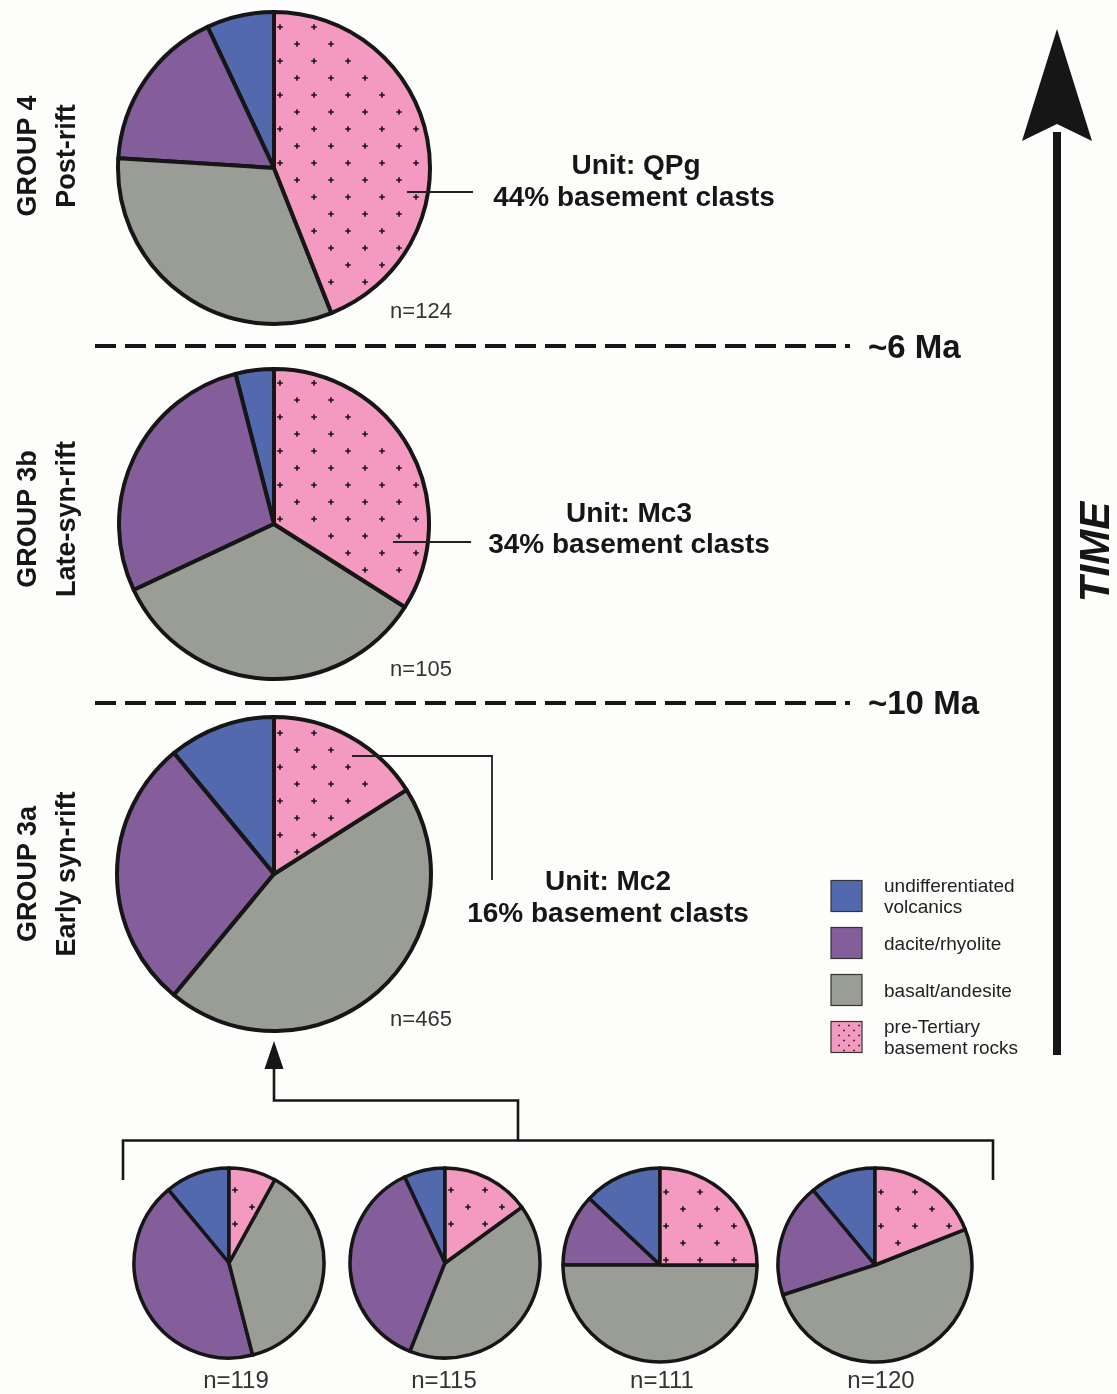  I want to click on text: 16% basement clasts, so click(608, 912).